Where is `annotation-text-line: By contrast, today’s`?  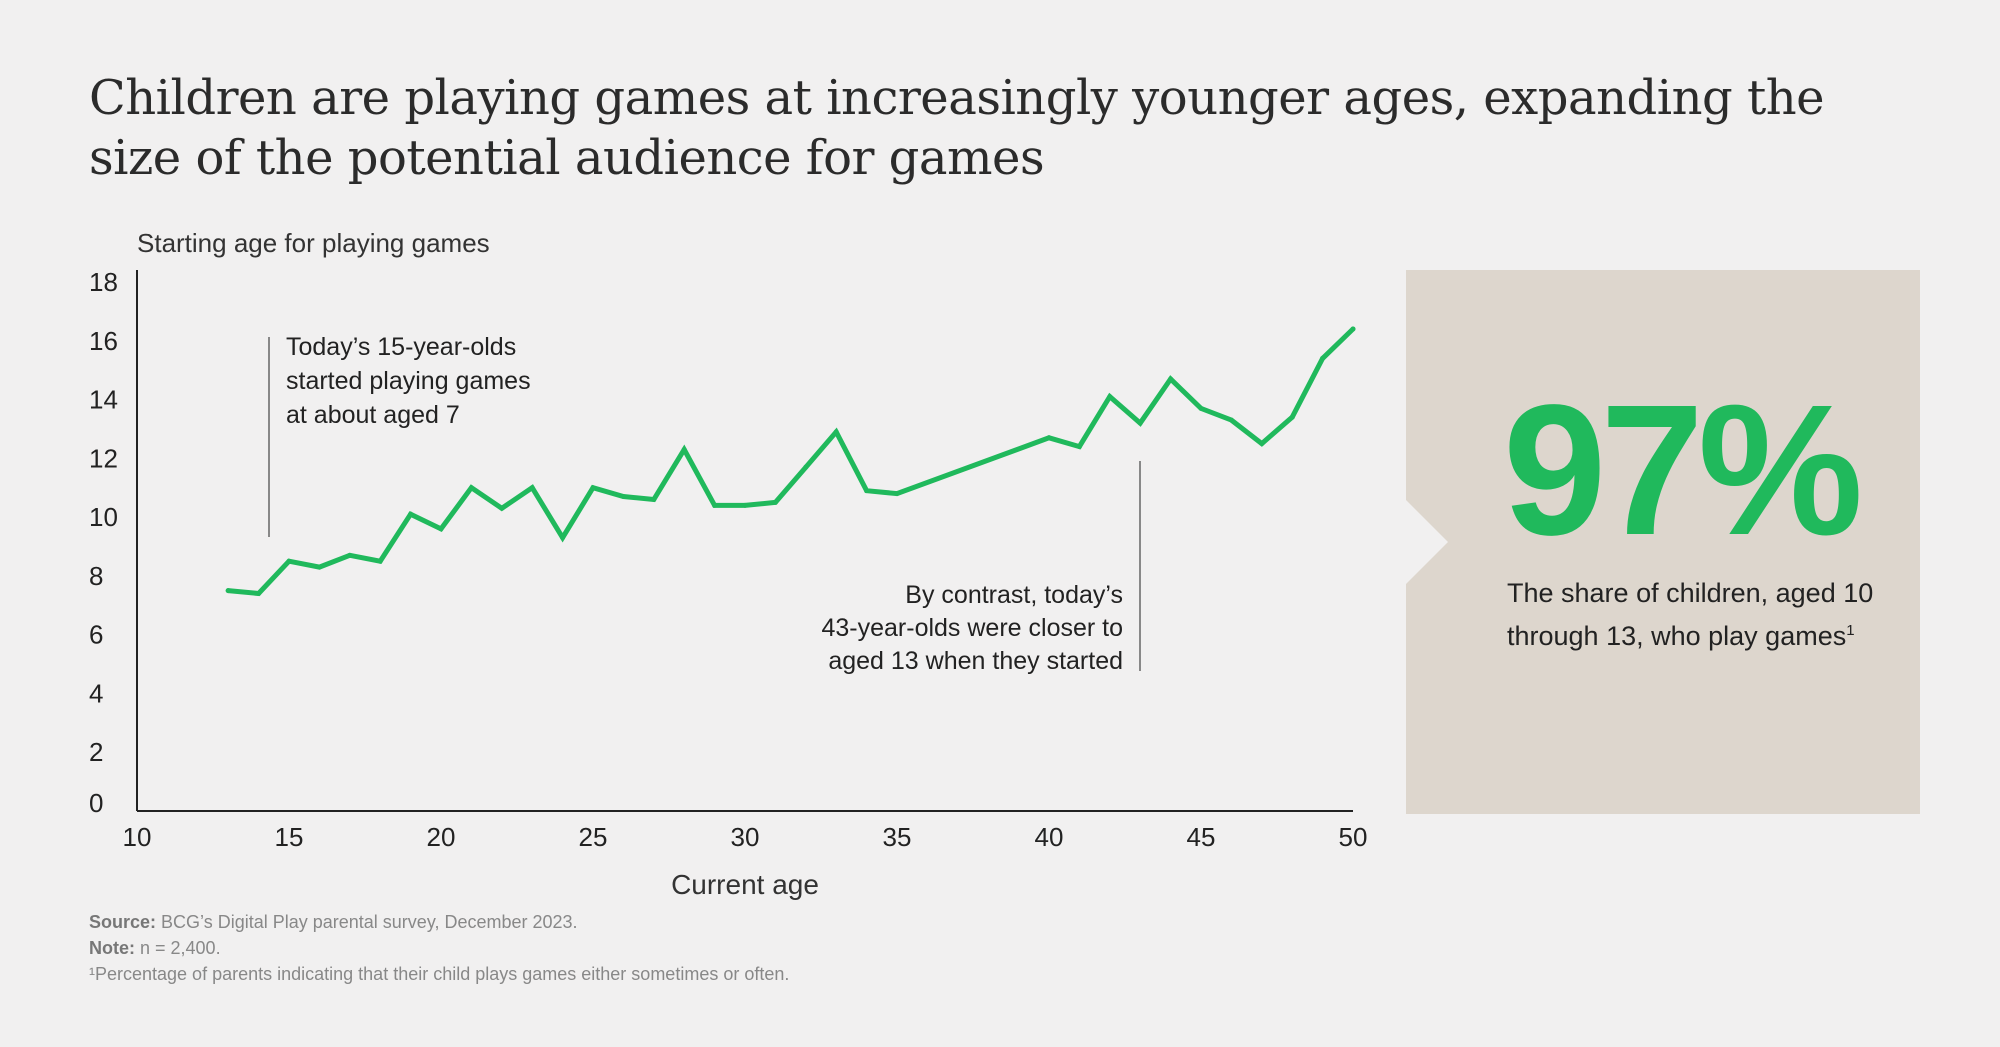
annotation-text-line: By contrast, today’s is located at coordinates (1014, 595).